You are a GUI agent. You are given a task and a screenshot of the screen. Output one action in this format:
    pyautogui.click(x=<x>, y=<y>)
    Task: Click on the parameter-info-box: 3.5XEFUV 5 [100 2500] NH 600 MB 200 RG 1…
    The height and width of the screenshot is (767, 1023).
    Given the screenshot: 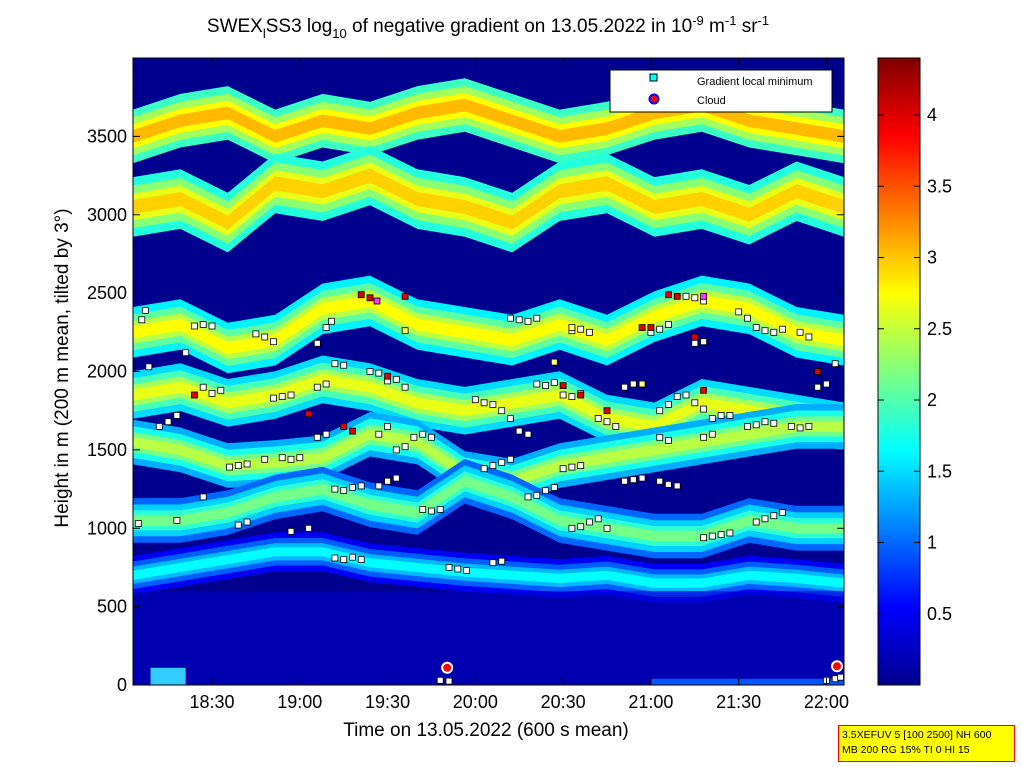 What is the action you would take?
    pyautogui.click(x=926, y=743)
    